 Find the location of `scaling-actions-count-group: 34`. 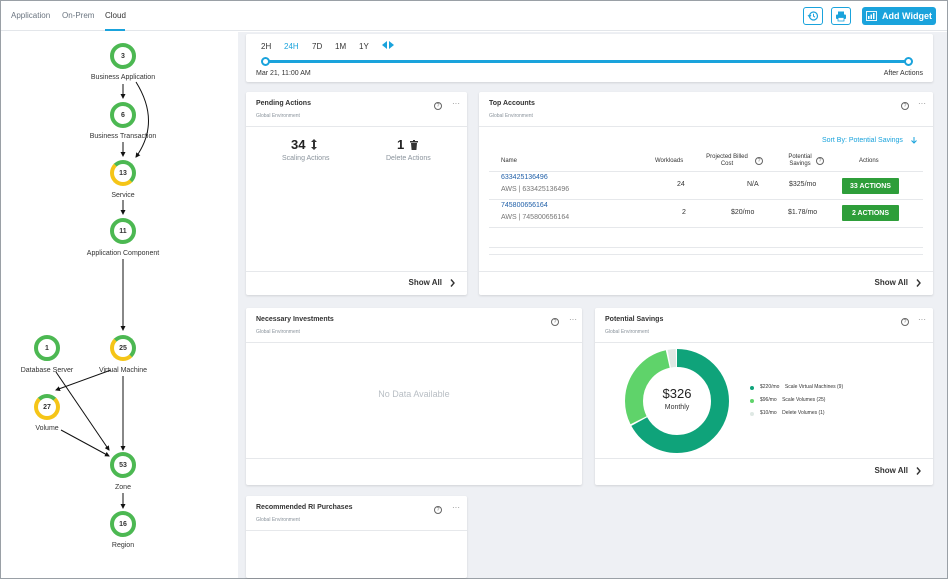

scaling-actions-count-group: 34 is located at coordinates (304, 144).